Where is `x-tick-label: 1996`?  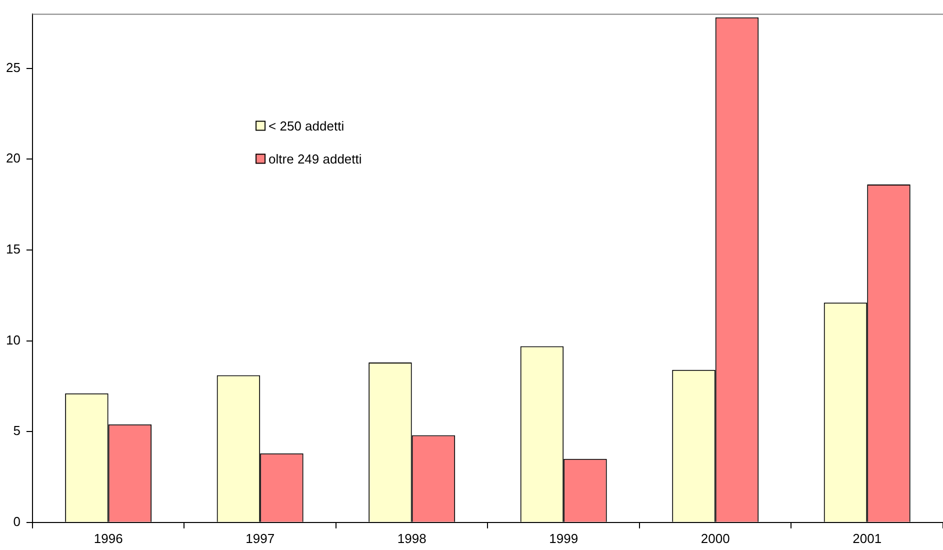 x-tick-label: 1996 is located at coordinates (108, 538).